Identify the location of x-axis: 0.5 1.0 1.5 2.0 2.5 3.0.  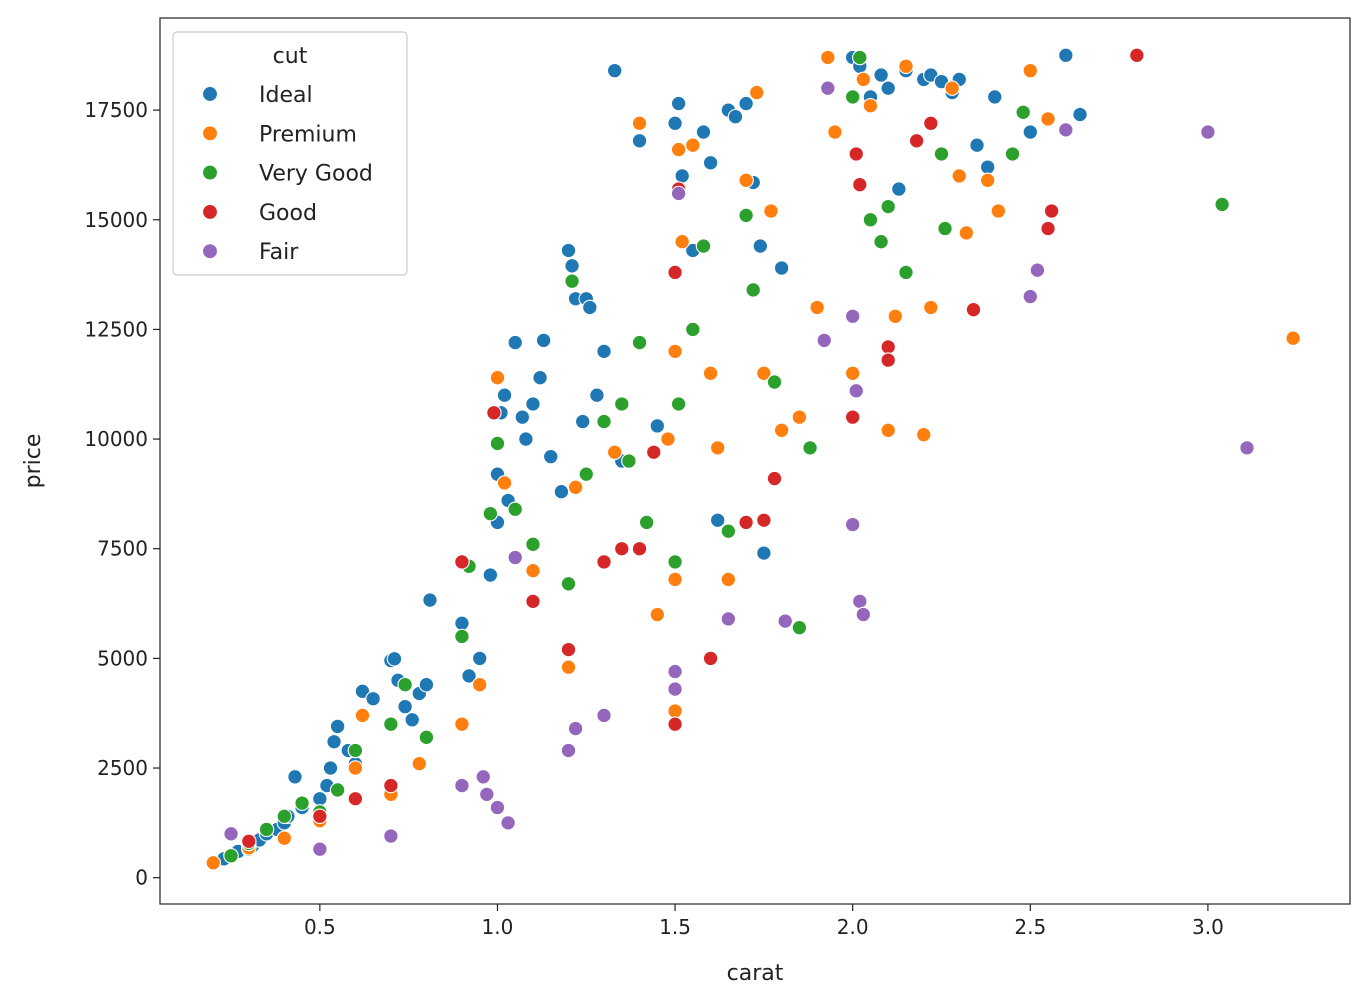
(764, 921).